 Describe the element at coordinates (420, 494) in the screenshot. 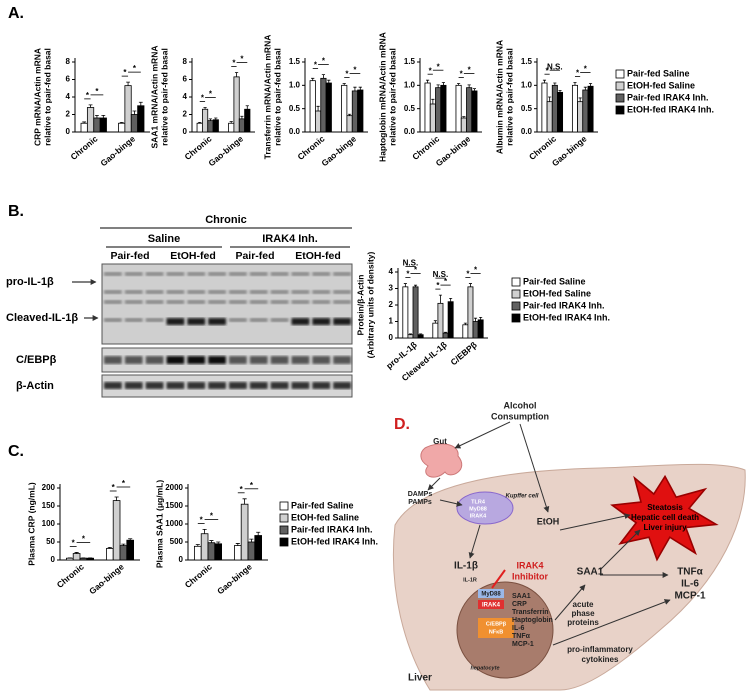

I see `diagram-label: DAMPs` at that location.